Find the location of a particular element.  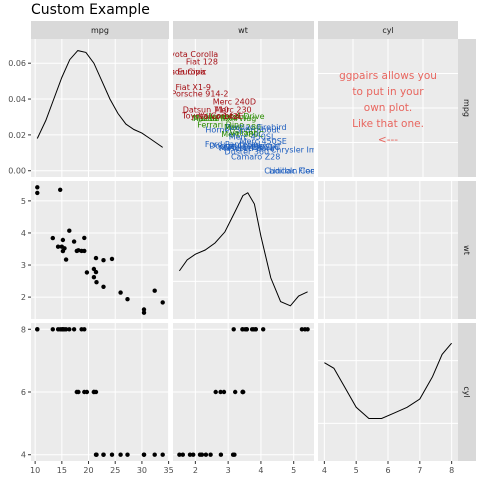

car-label: Porsche 914-2 is located at coordinates (199, 93).